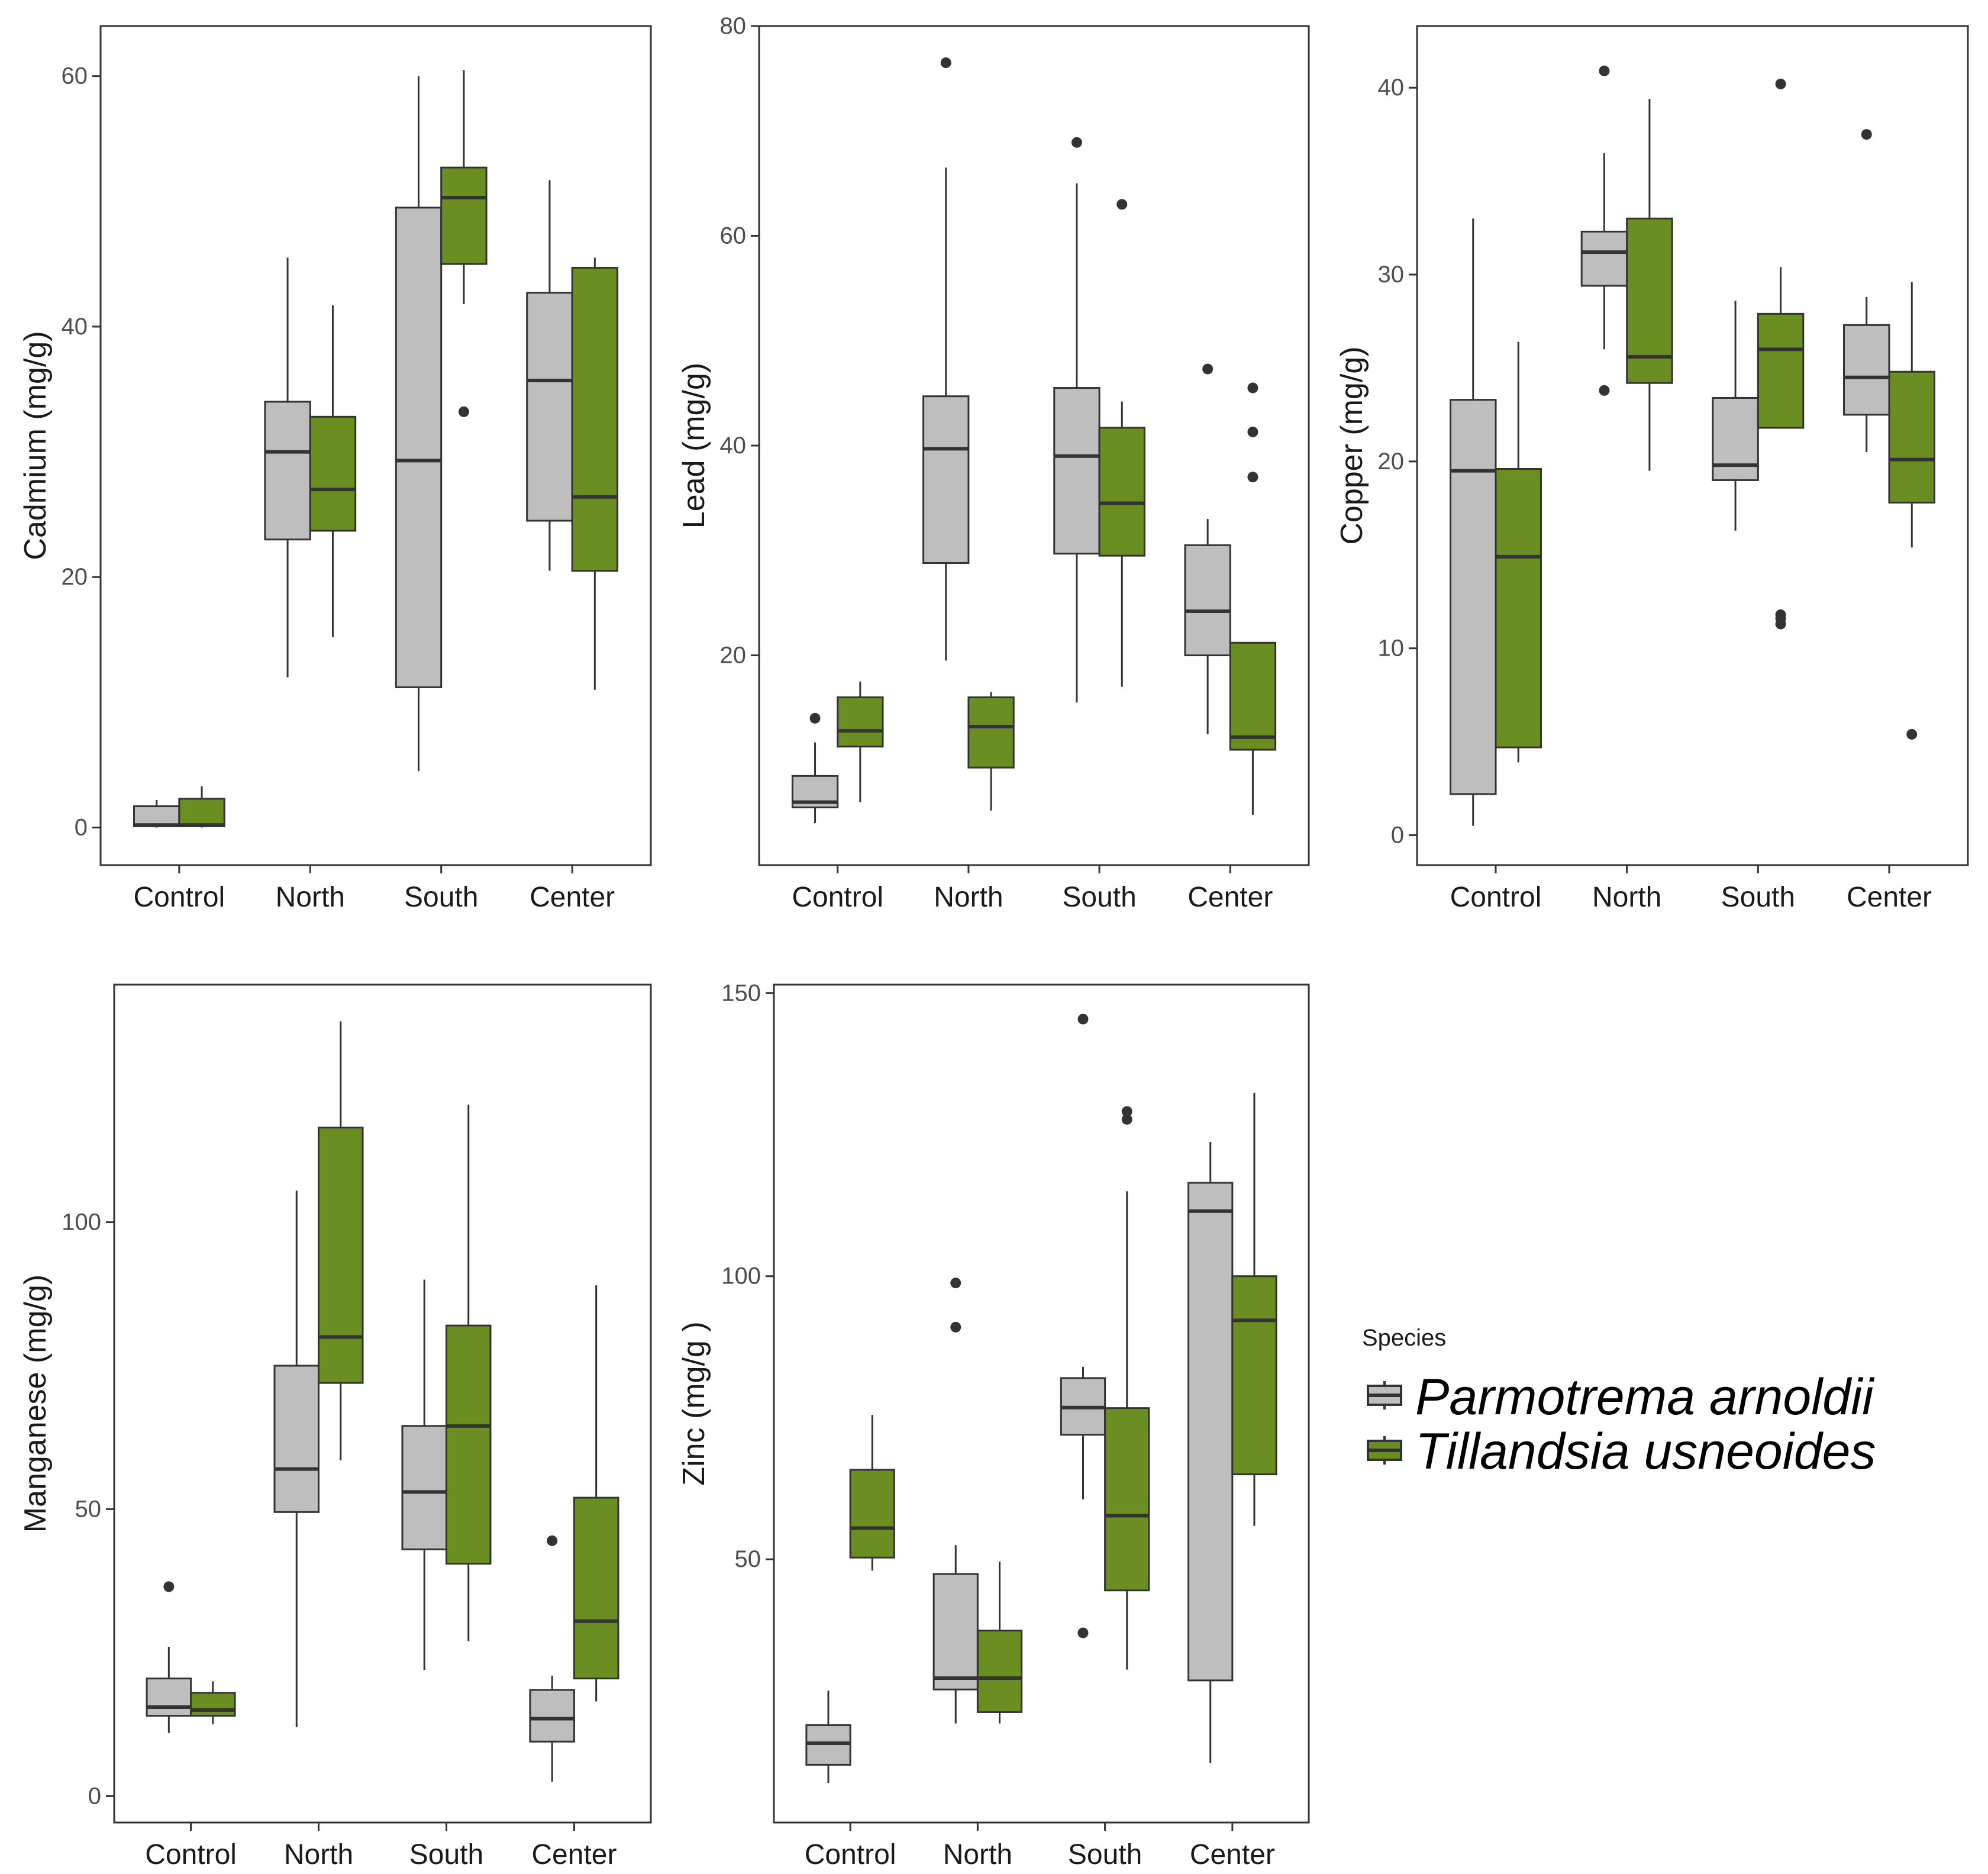  I want to click on y-tick-label: 150, so click(741, 993).